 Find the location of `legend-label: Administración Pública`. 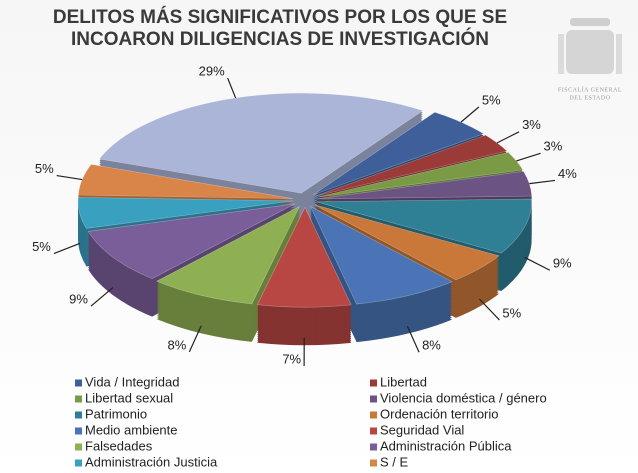

legend-label: Administración Pública is located at coordinates (446, 445).